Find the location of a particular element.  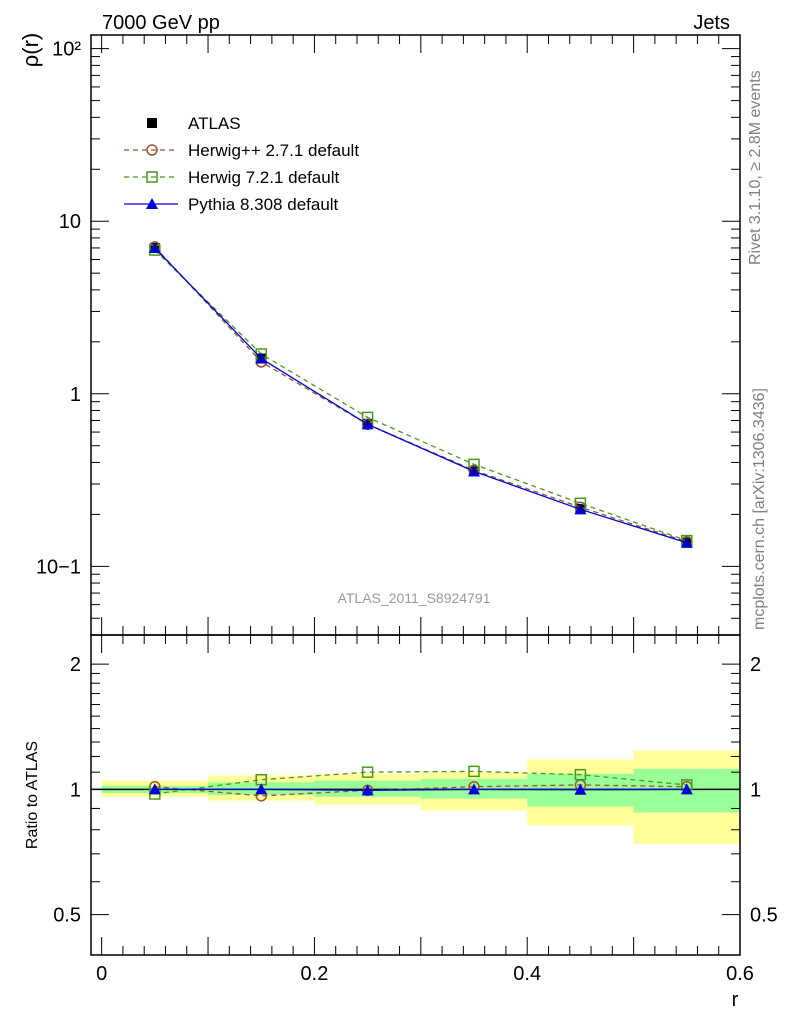

watermark: ATLAS_2011_S8924791 is located at coordinates (414, 598).